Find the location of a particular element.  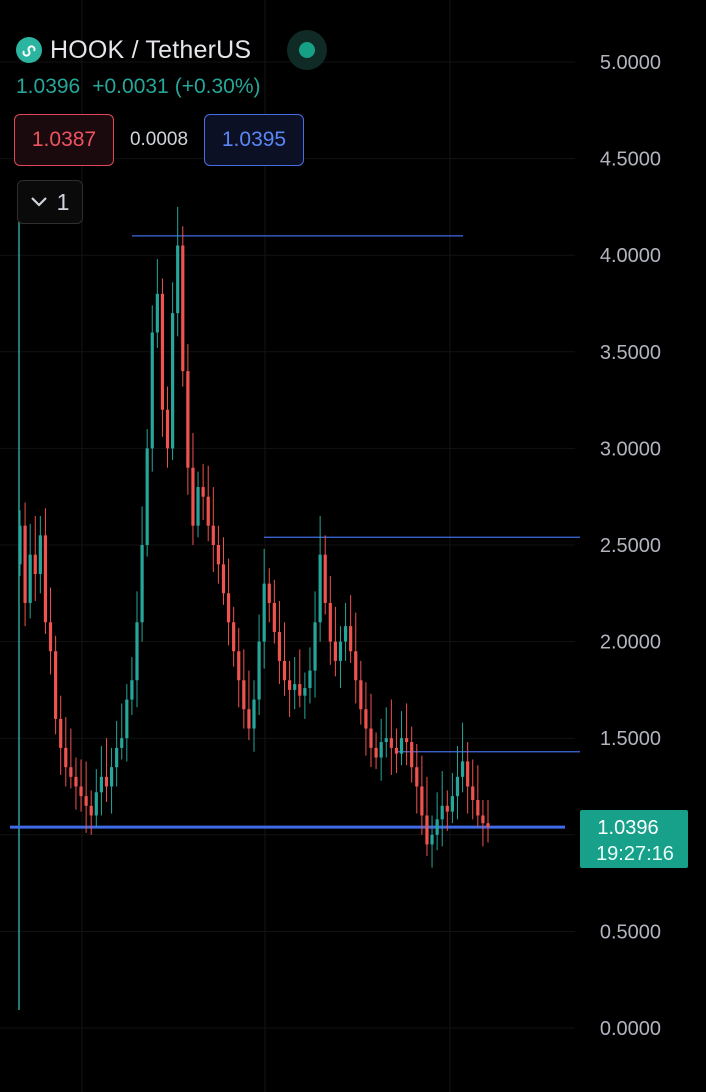

y-tick-label: 3.0000 is located at coordinates (630, 449).